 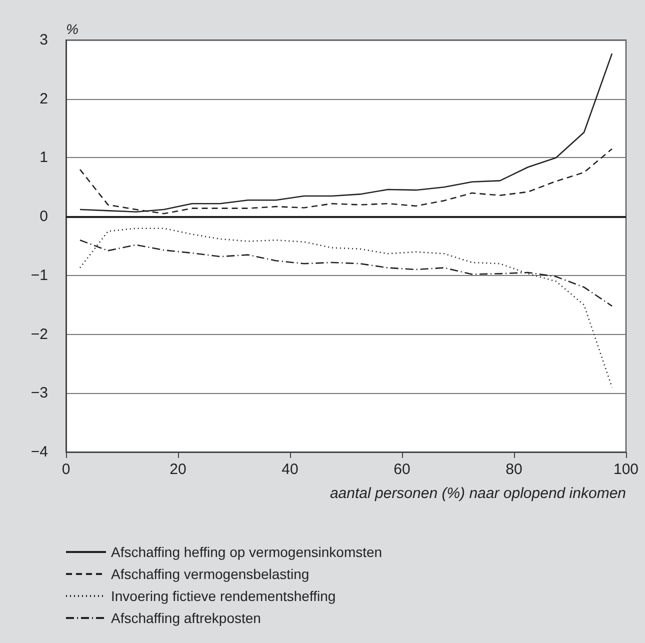 What do you see at coordinates (626, 469) in the screenshot?
I see `x-tick-label: 100` at bounding box center [626, 469].